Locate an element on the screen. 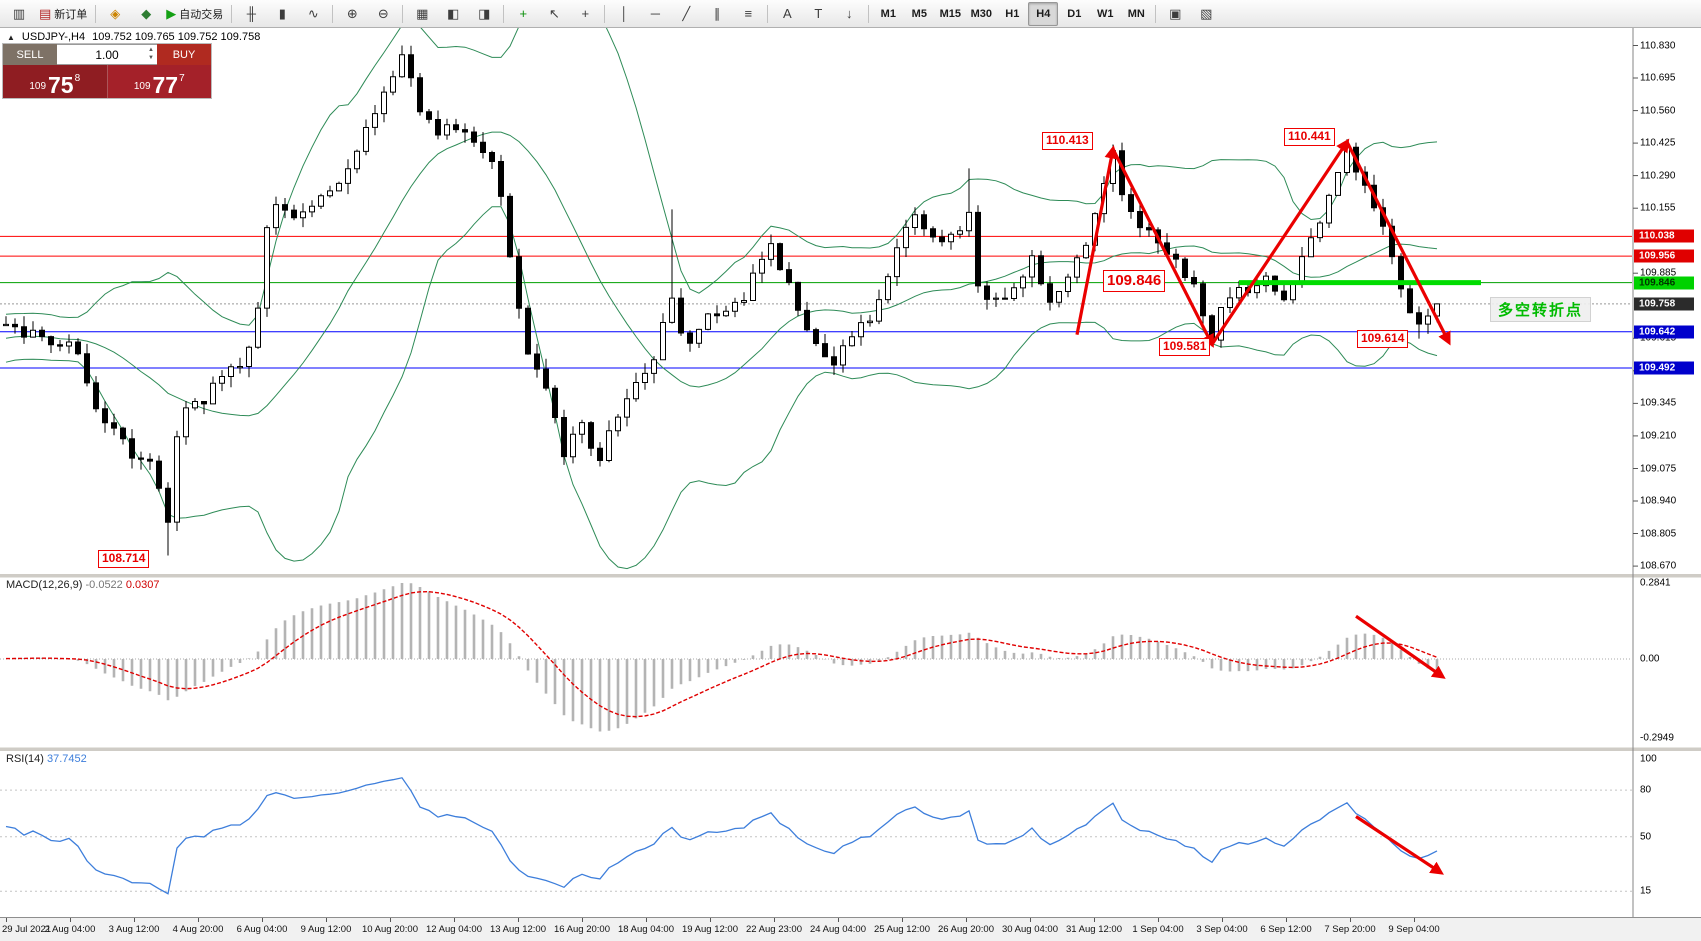  sell-price-prefix: 109 is located at coordinates (38, 86).